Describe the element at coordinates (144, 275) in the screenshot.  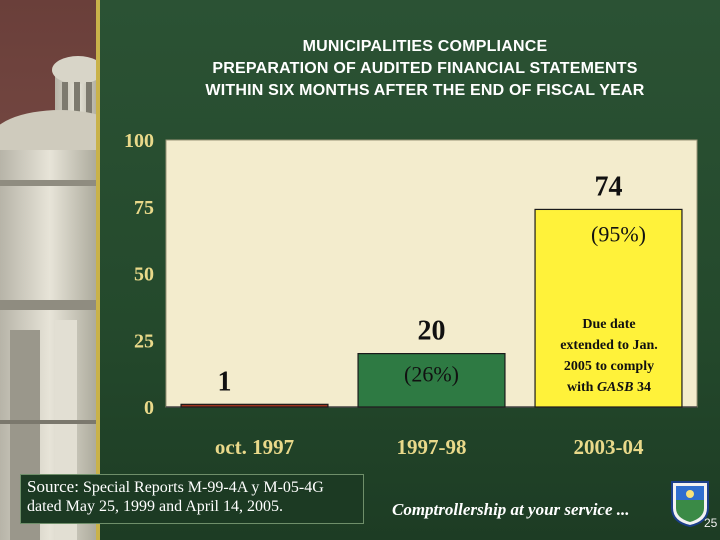
I see `y-tick-label-2: 50` at that location.